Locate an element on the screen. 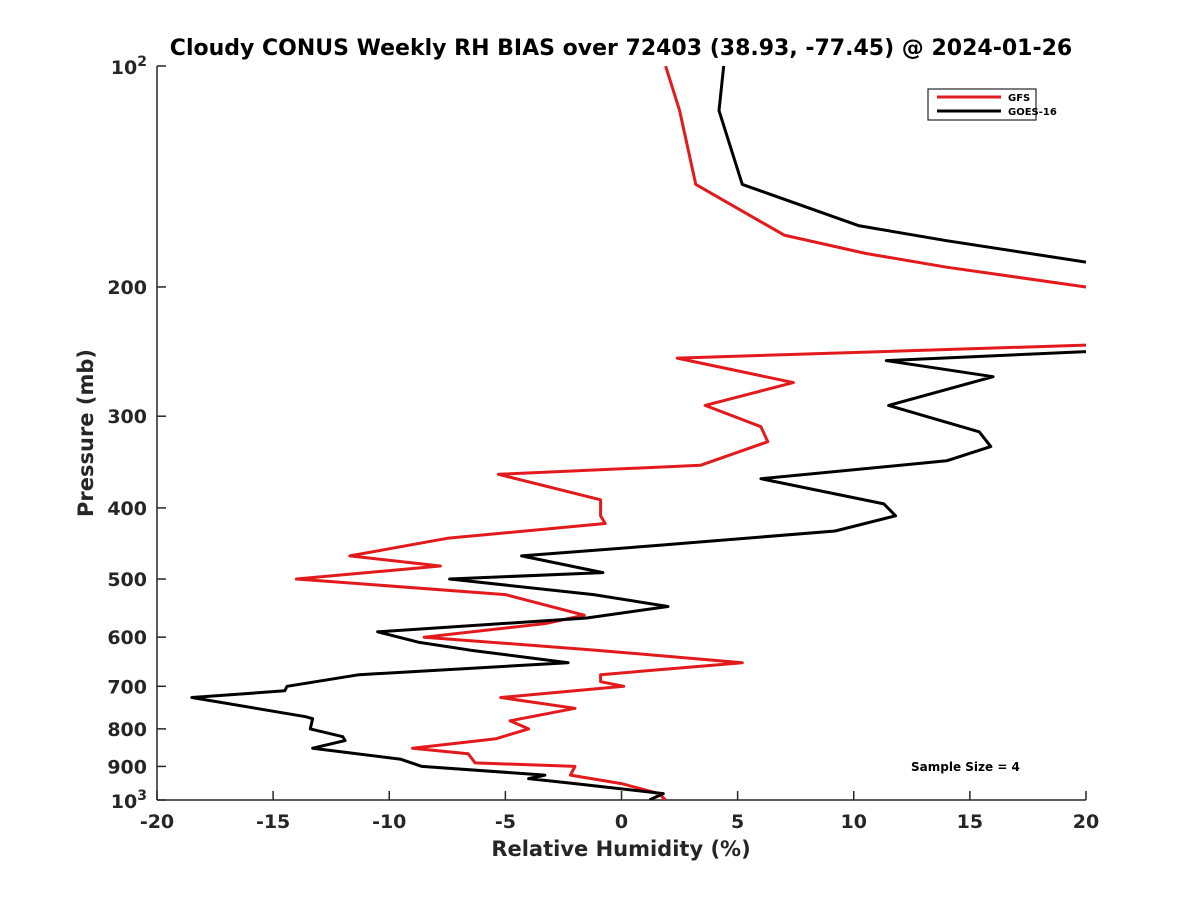 Image resolution: width=1200 pixels, height=904 pixels. legend: GFS GOES-16 is located at coordinates (992, 104).